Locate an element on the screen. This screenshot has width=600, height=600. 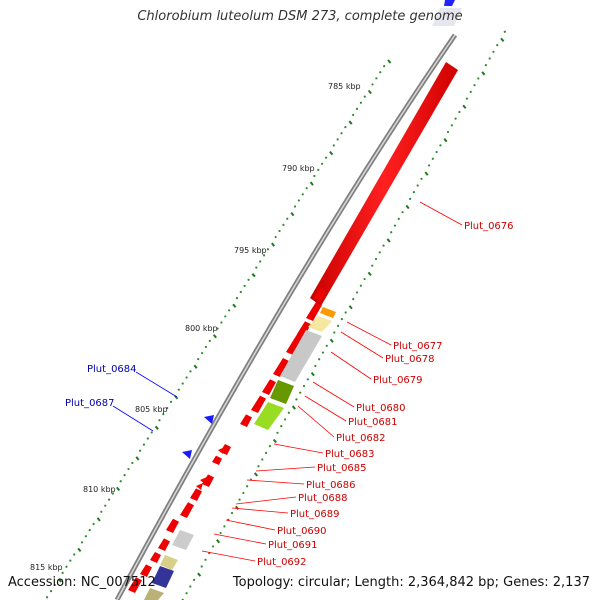
kbp-label: 795 kbp is located at coordinates (250, 250).